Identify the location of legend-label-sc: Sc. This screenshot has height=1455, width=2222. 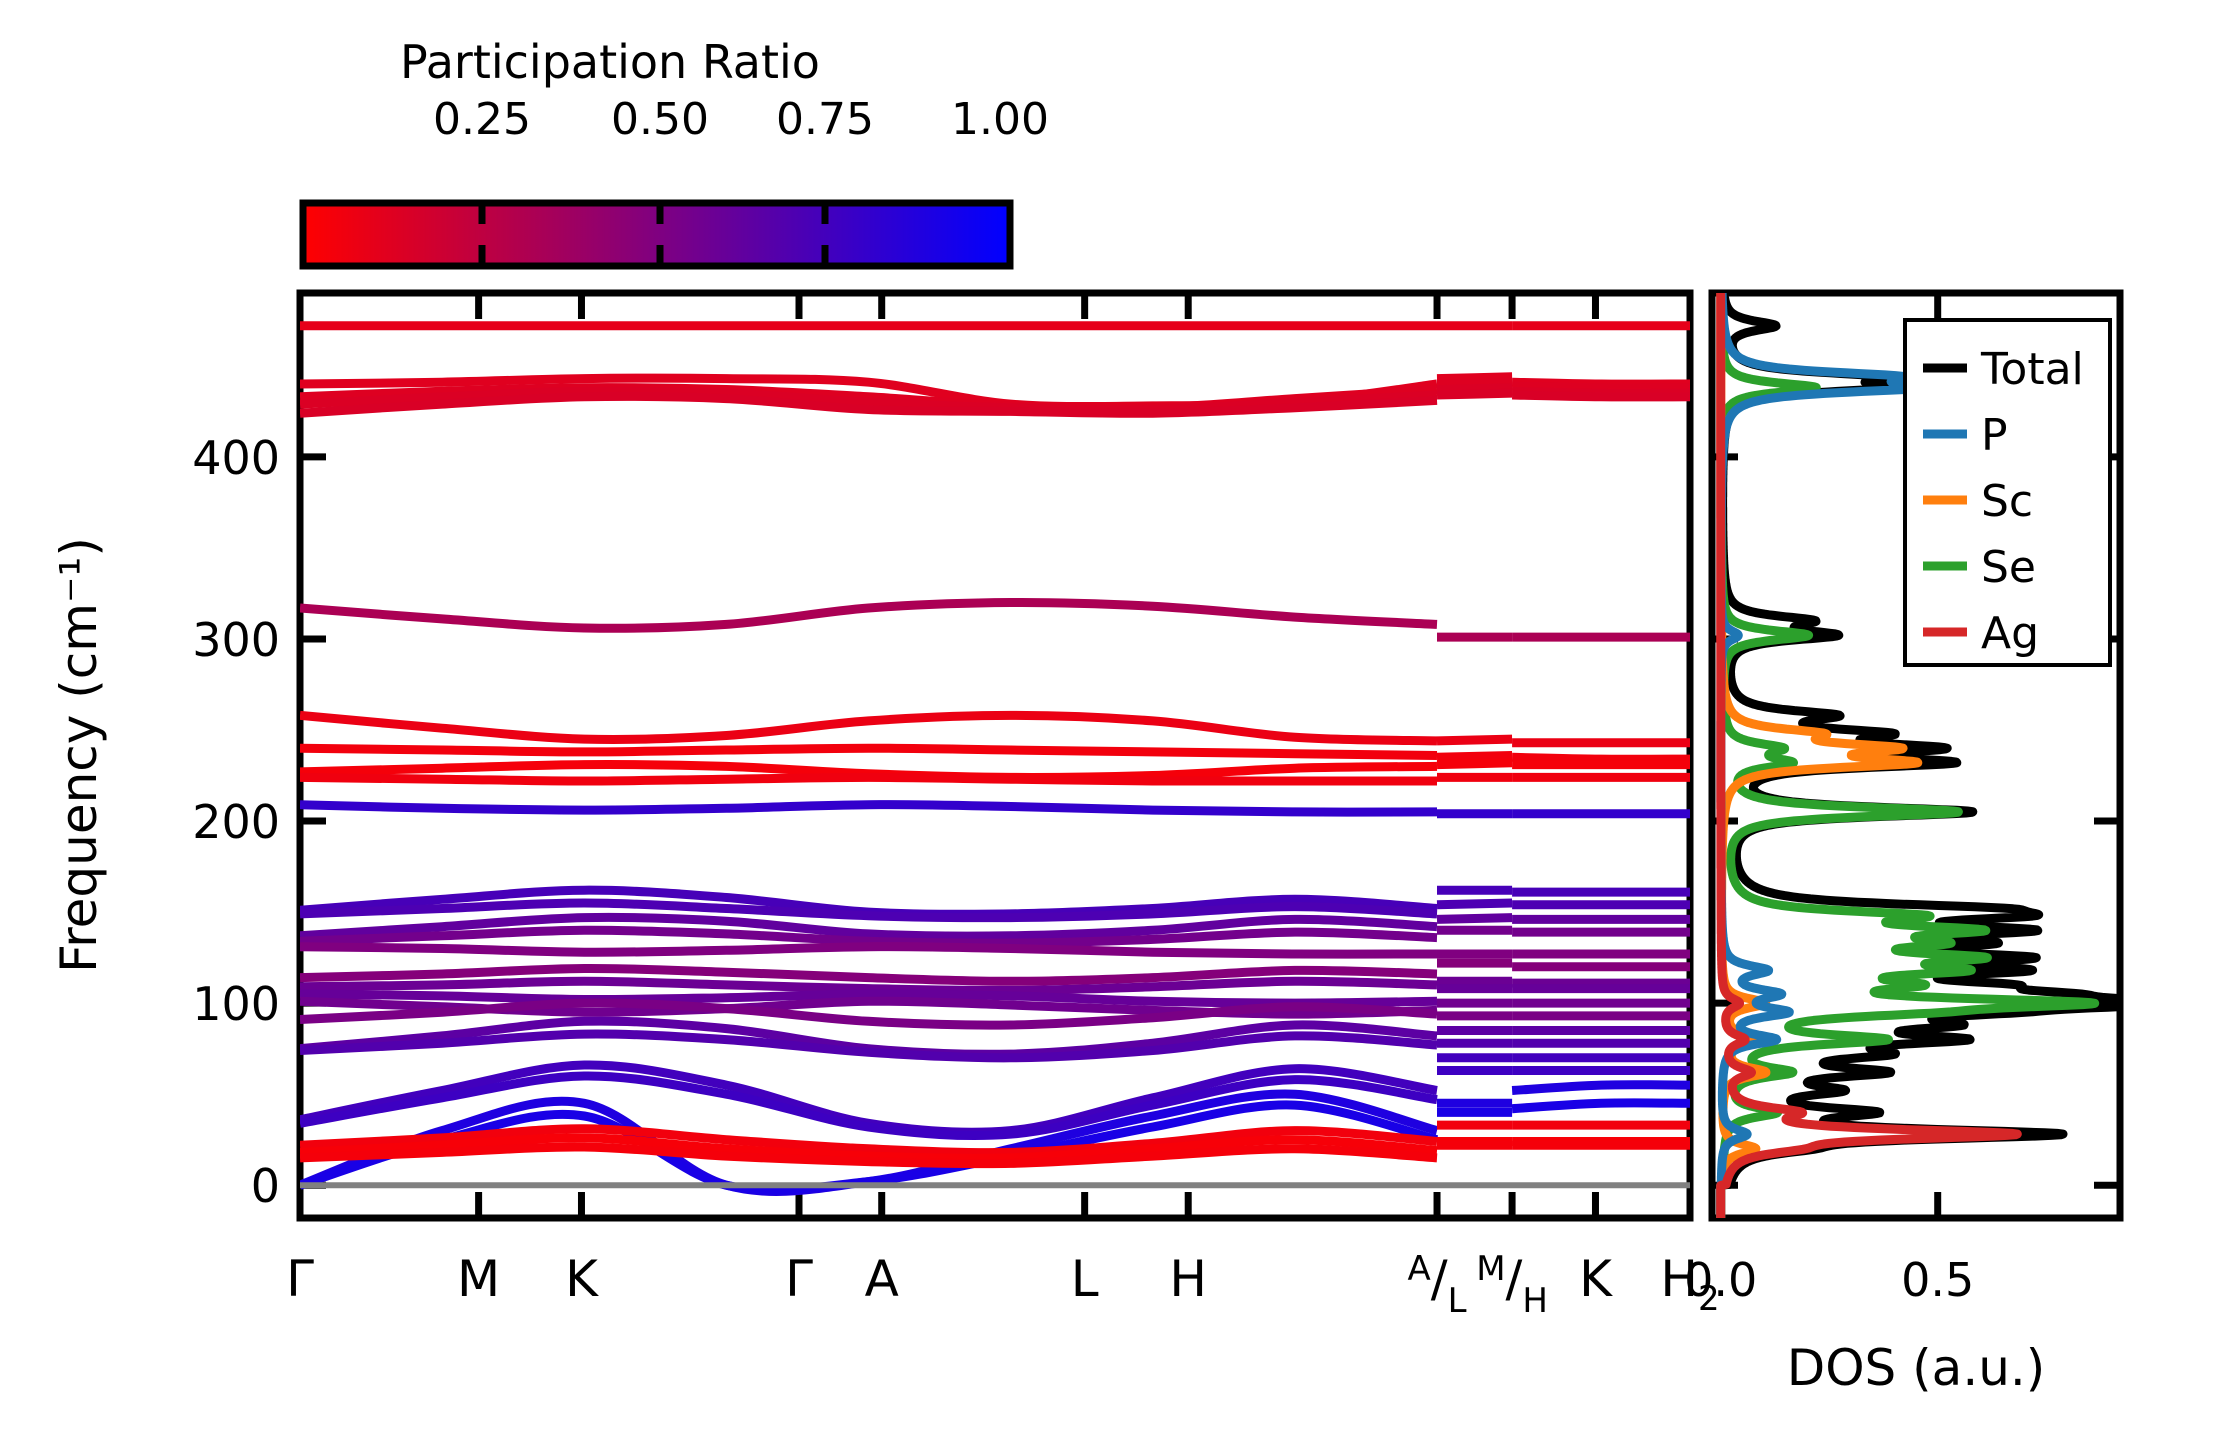
(2007, 501).